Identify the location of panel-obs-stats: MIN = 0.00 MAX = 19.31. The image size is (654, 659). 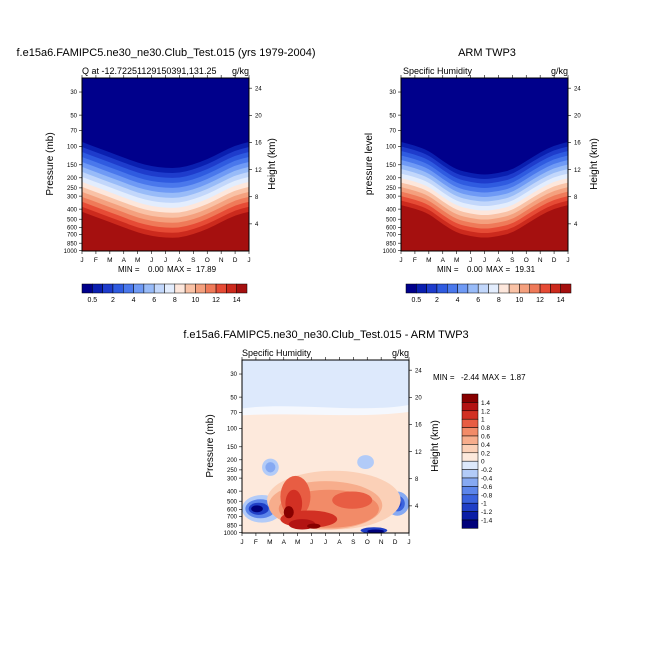
(486, 269).